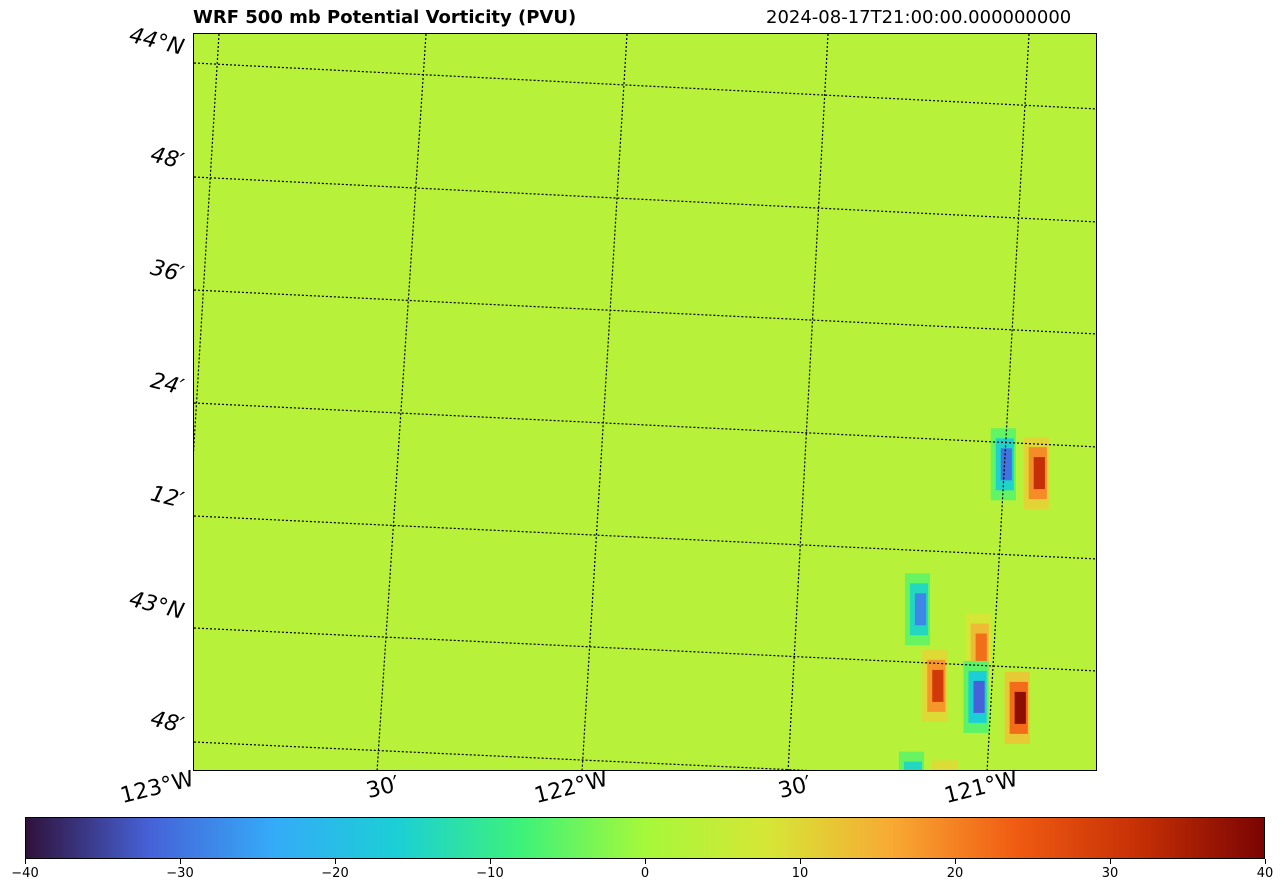 The image size is (1283, 893). I want to click on colorbar-tick-label: −40, so click(25, 873).